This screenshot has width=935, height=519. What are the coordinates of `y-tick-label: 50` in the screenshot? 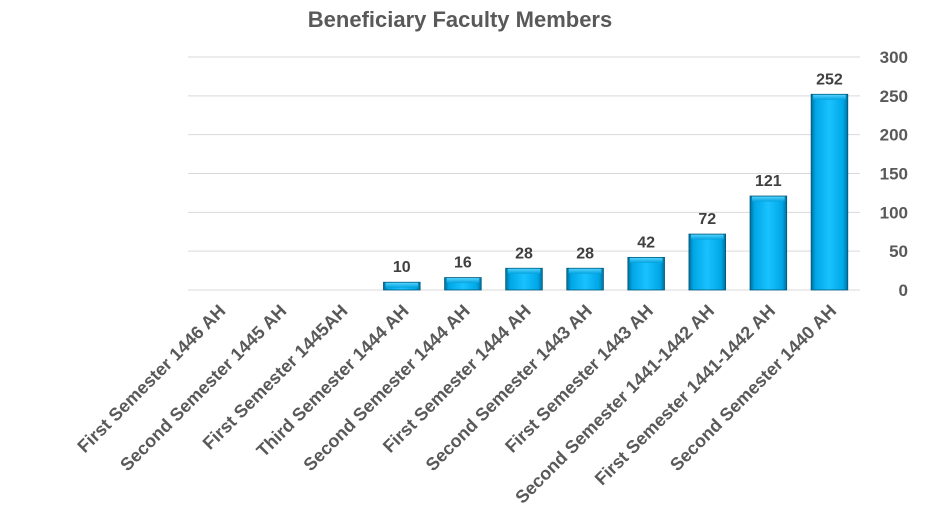 It's located at (898, 251).